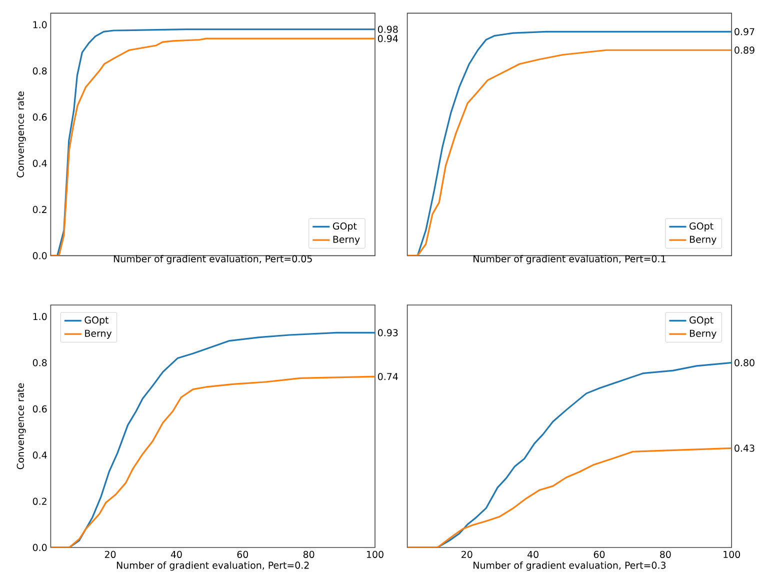 The width and height of the screenshot is (760, 579). What do you see at coordinates (570, 566) in the screenshot?
I see `x-axis-title: Number of gradient evaluation, Pert=0.3` at bounding box center [570, 566].